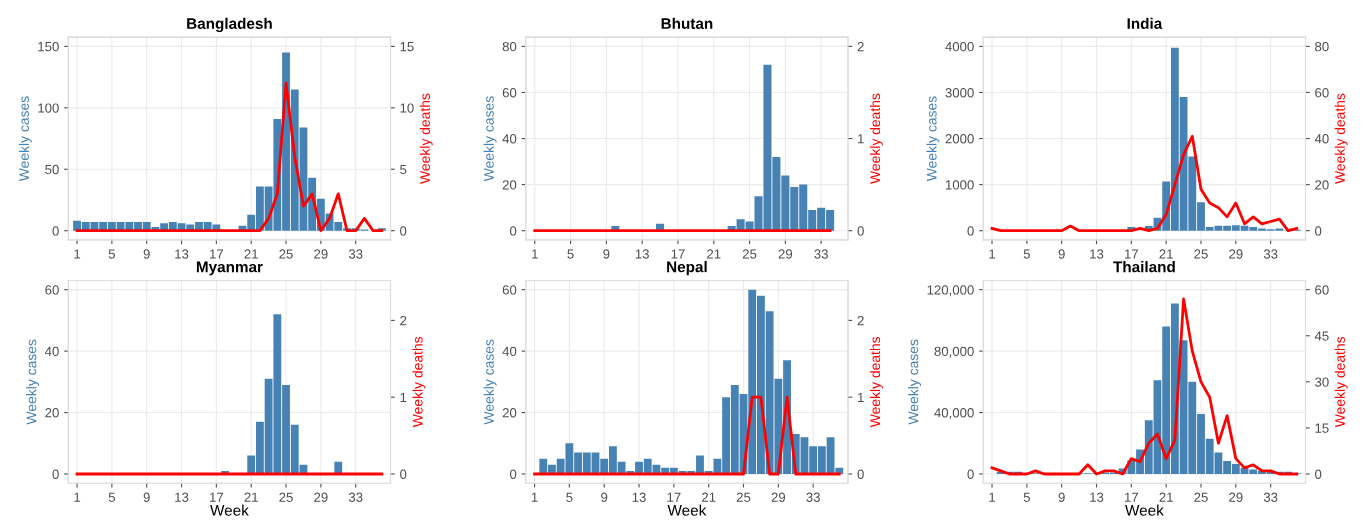 The image size is (1367, 531). What do you see at coordinates (1322, 382) in the screenshot?
I see `y2-tick-label: 30` at bounding box center [1322, 382].